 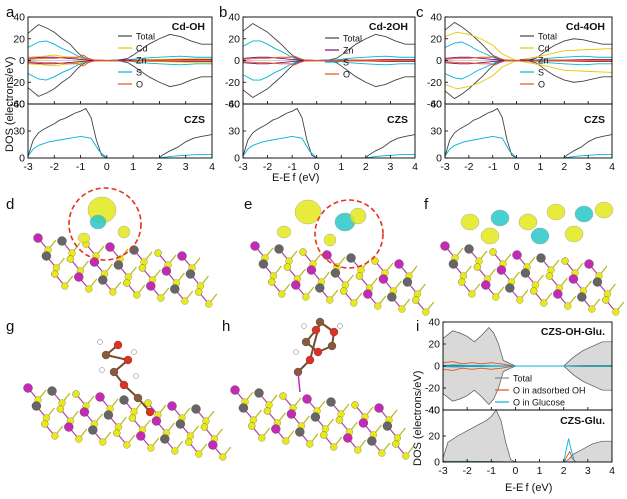 What do you see at coordinates (343, 57) in the screenshot?
I see `legend-b: Total Zn SO` at bounding box center [343, 57].